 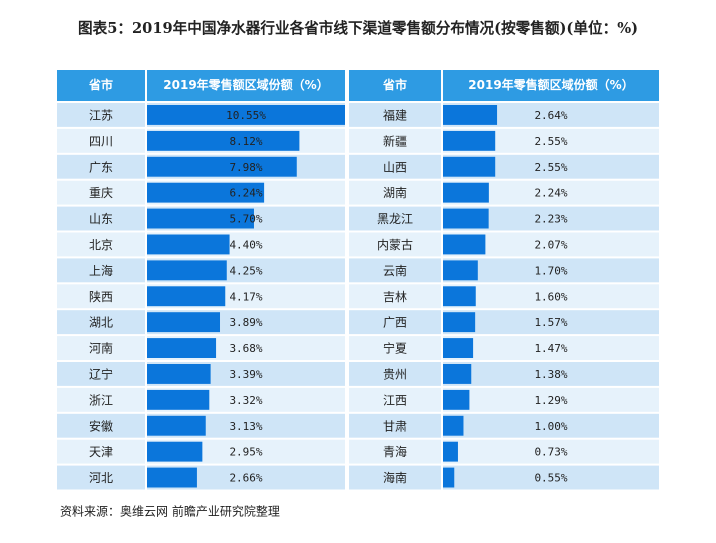 I want to click on province: 江西, so click(x=395, y=400).